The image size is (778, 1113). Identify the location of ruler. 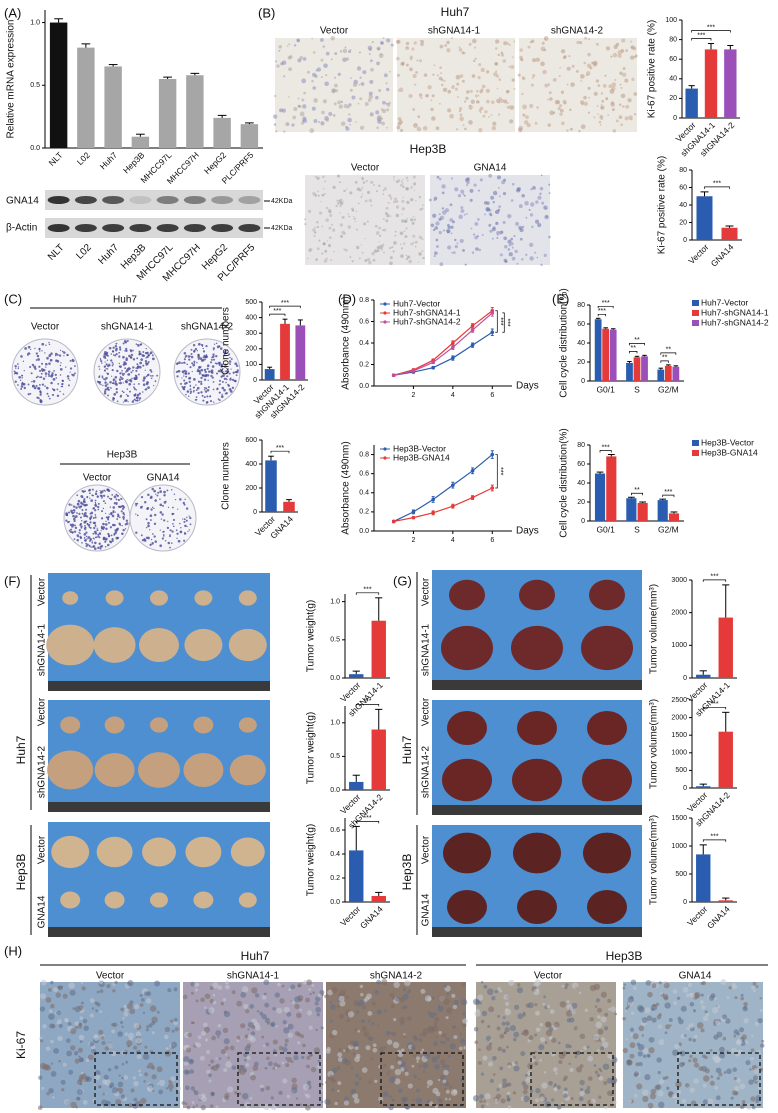
(537, 810).